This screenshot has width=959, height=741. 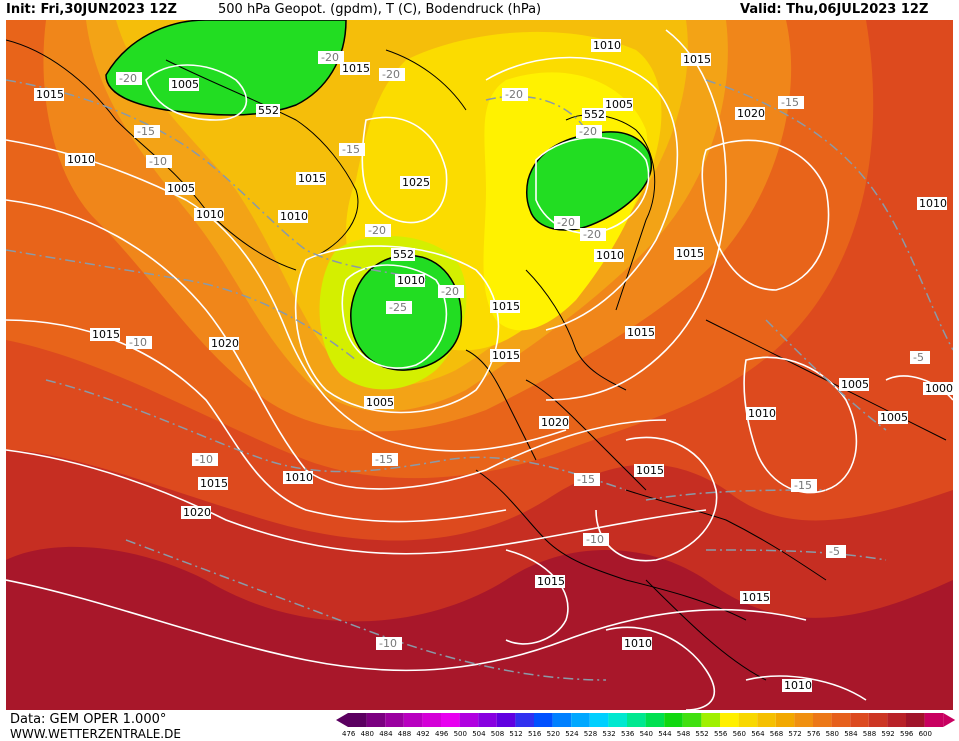 What do you see at coordinates (814, 734) in the screenshot?
I see `colorbar-tick-label: 576` at bounding box center [814, 734].